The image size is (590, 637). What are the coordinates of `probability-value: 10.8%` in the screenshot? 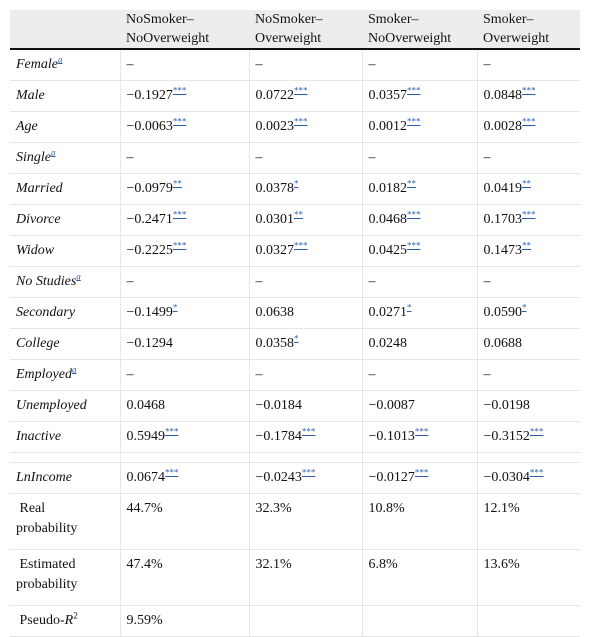 It's located at (419, 521).